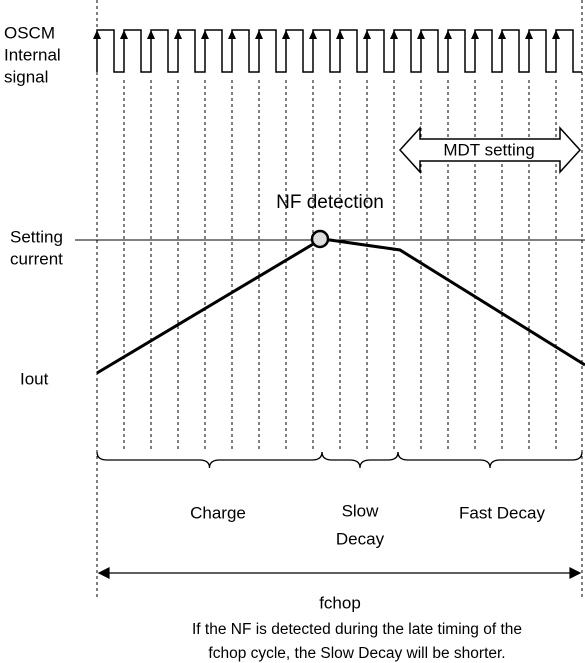 The image size is (585, 663). I want to click on mdt-arrow, so click(490, 150).